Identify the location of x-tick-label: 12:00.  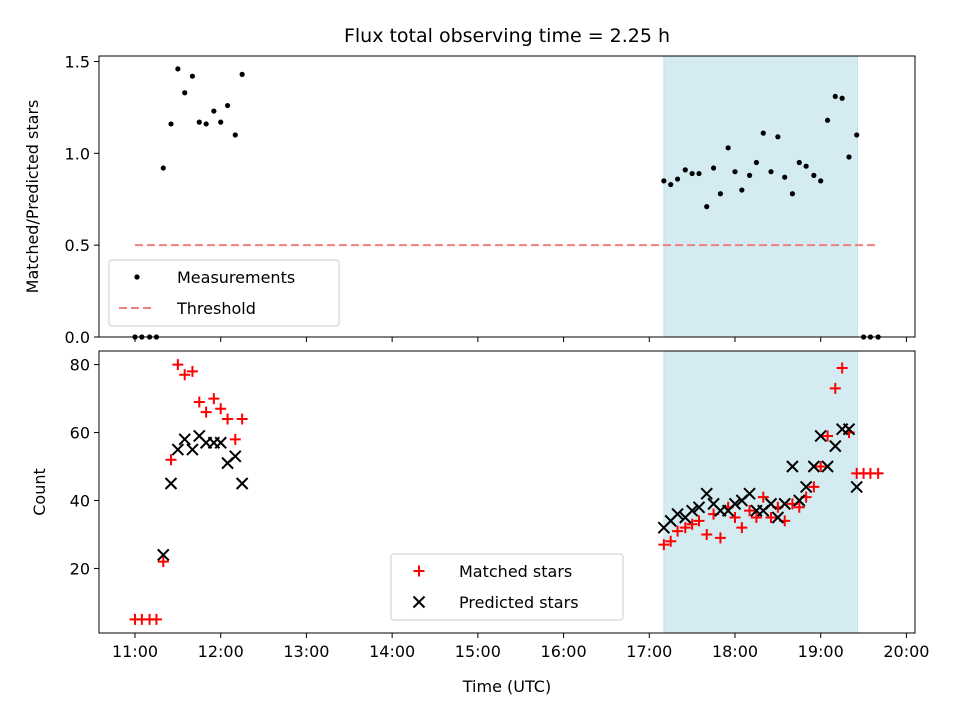
(221, 651).